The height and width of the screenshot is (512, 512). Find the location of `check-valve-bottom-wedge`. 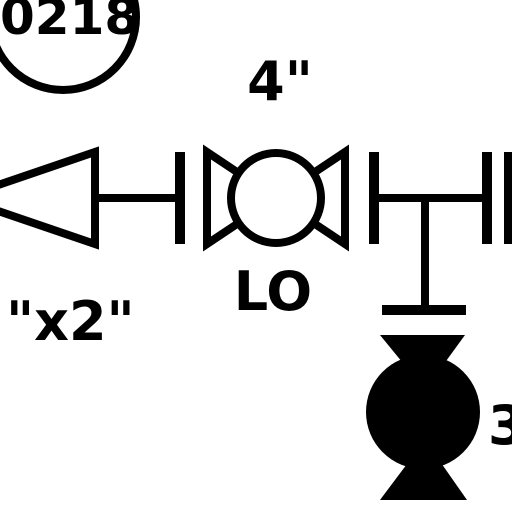

check-valve-bottom-wedge is located at coordinates (423, 470).